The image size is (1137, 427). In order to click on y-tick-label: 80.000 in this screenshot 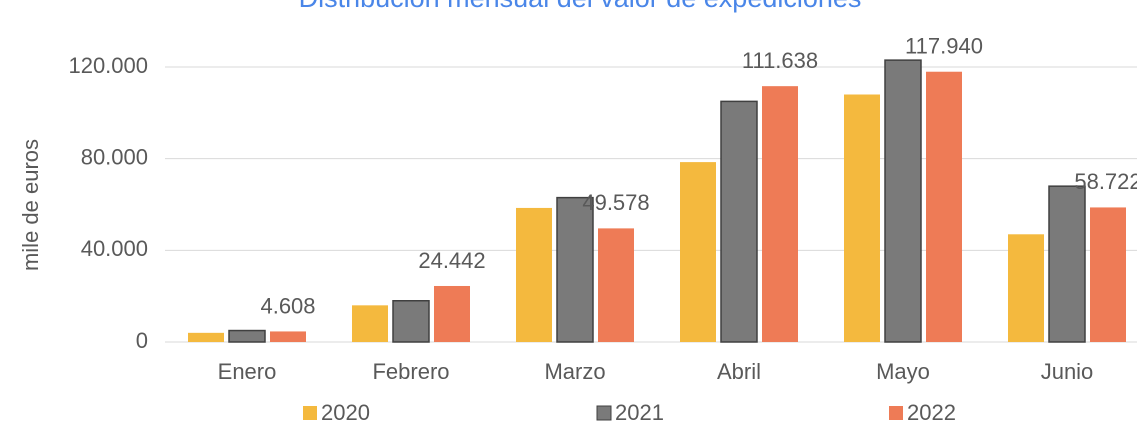, I will do `click(114, 156)`.